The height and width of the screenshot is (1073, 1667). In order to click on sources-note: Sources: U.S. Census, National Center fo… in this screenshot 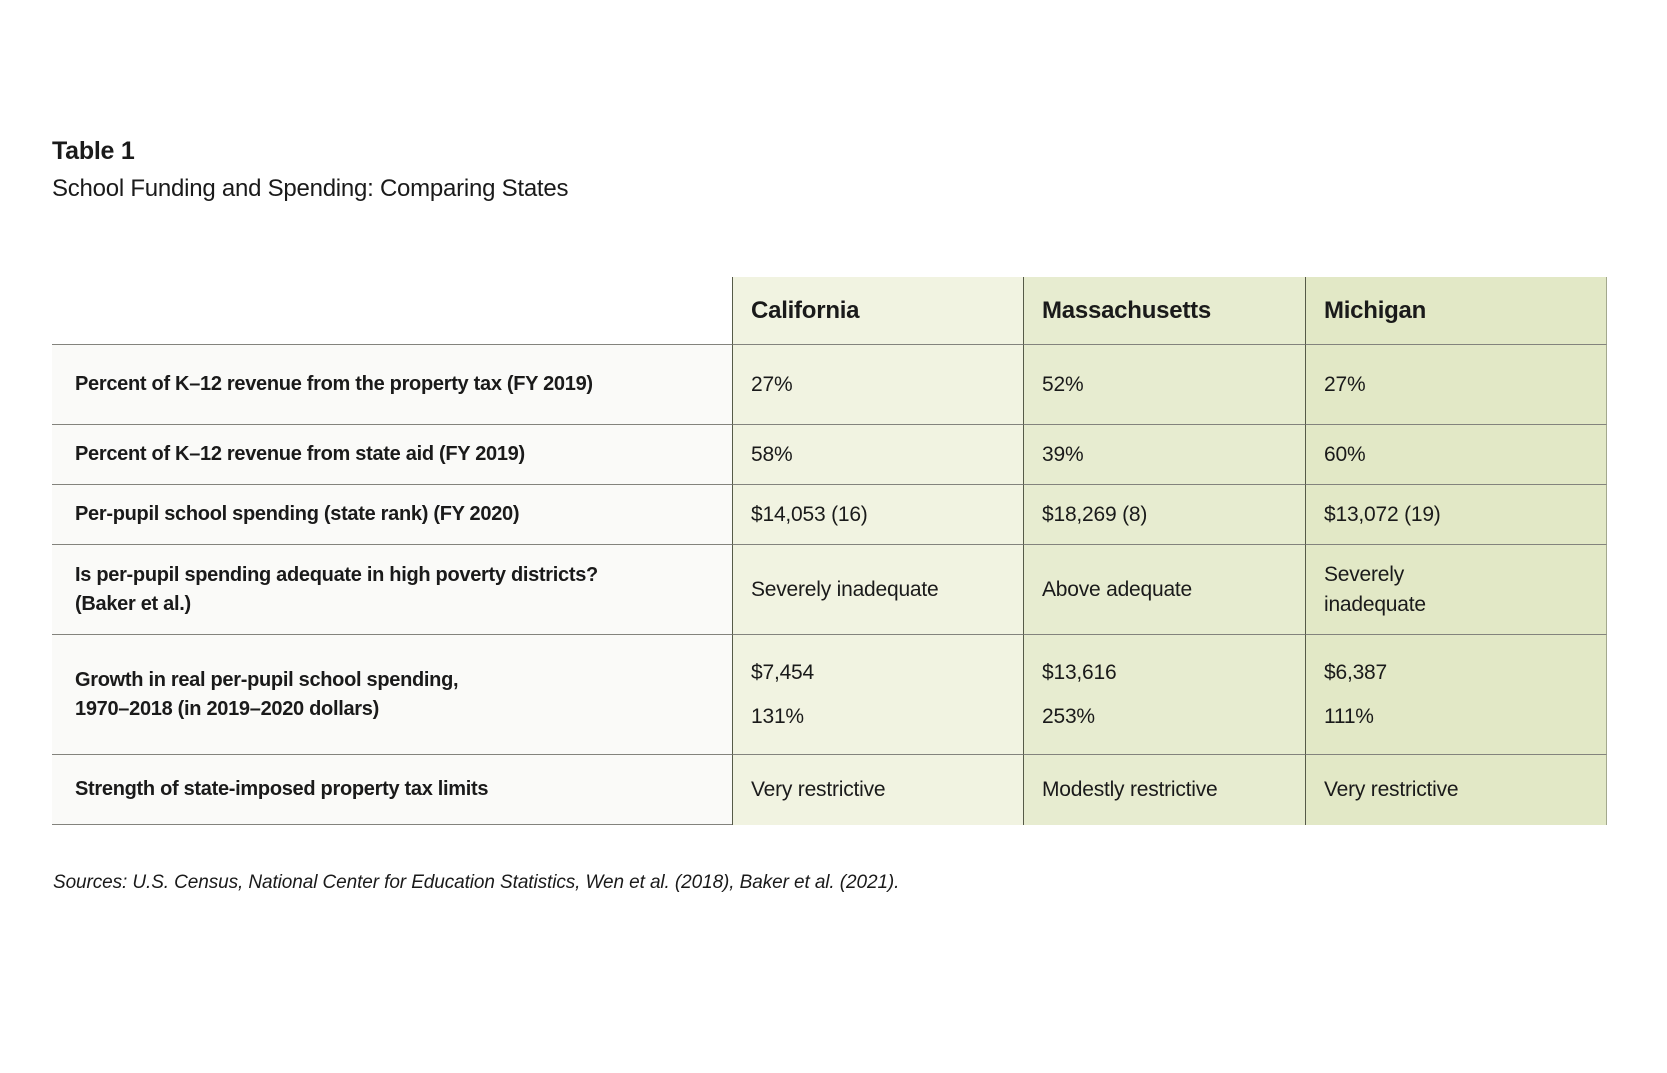, I will do `click(476, 882)`.